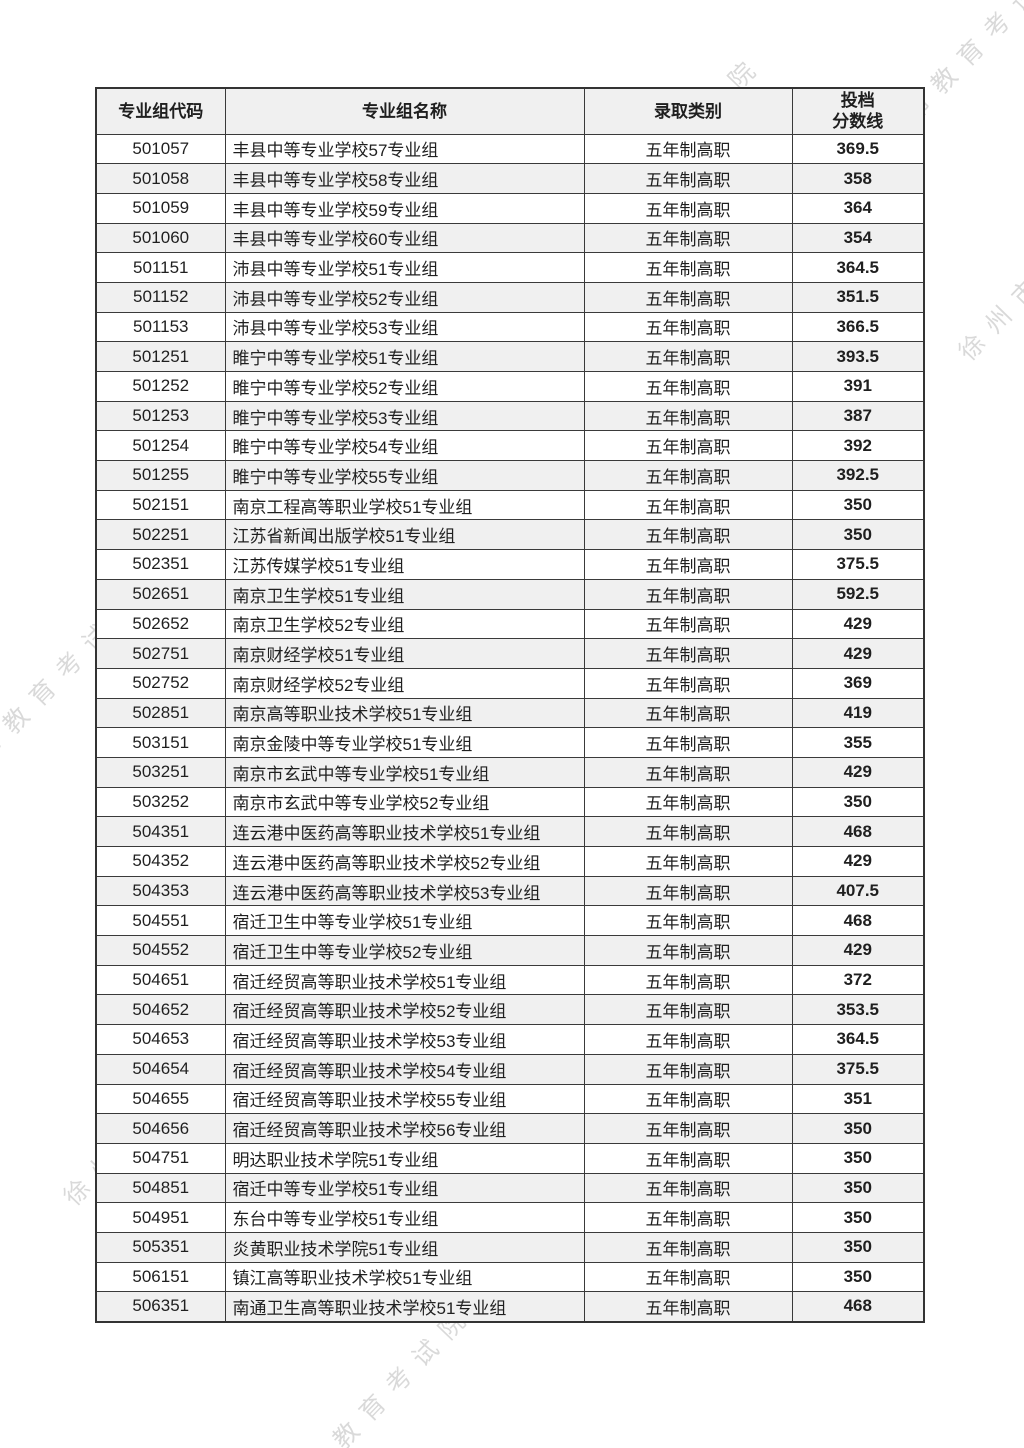 Image resolution: width=1024 pixels, height=1448 pixels. I want to click on cell-group-name: 沛县中等专业学校52专业组, so click(404, 297).